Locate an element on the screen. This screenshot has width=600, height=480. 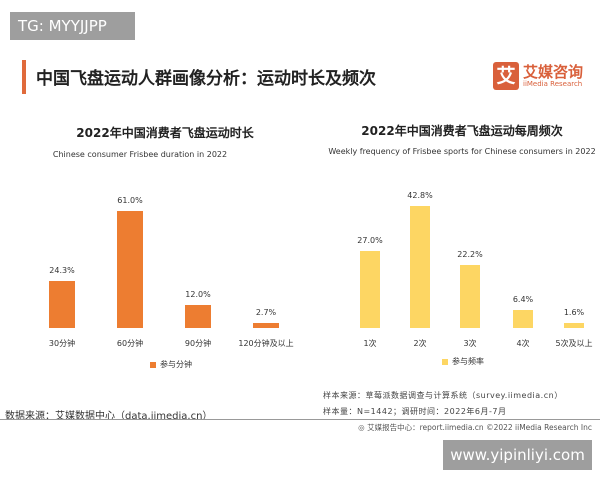
data-label: 2.7% is located at coordinates (266, 312).